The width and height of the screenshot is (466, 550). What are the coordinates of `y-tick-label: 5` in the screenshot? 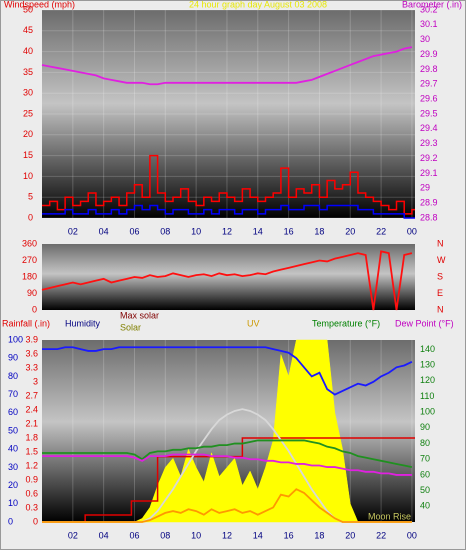 It's located at (30, 197).